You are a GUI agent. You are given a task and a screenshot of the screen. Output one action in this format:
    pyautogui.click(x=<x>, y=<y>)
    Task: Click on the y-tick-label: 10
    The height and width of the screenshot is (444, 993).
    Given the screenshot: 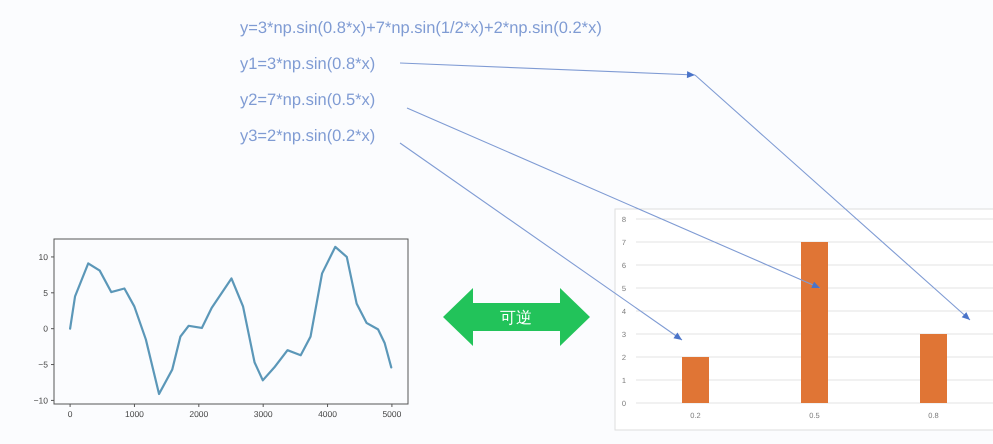 What is the action you would take?
    pyautogui.click(x=43, y=257)
    